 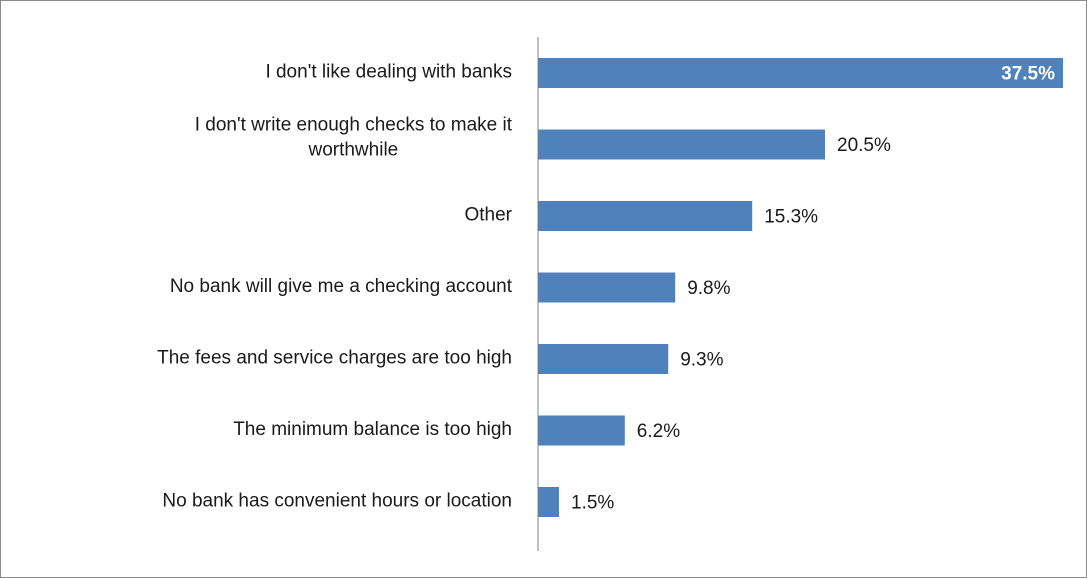 I want to click on category-label: Other, so click(x=488, y=215).